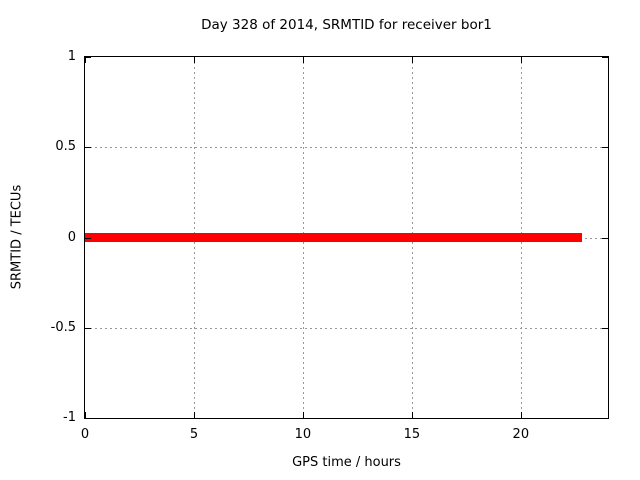 The image size is (640, 480). I want to click on y-tick-label: 1, so click(71, 56).